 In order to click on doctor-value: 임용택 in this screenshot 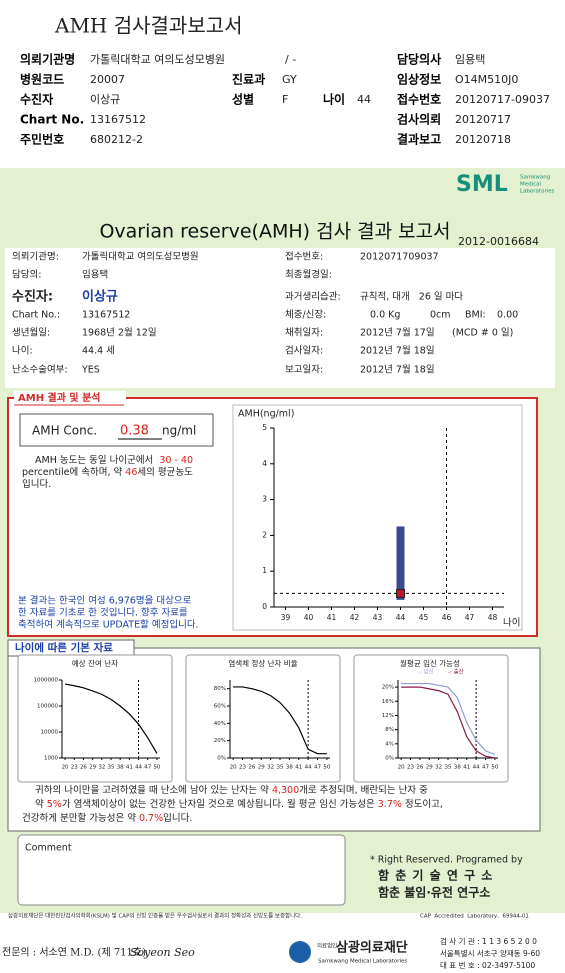, I will do `click(95, 275)`.